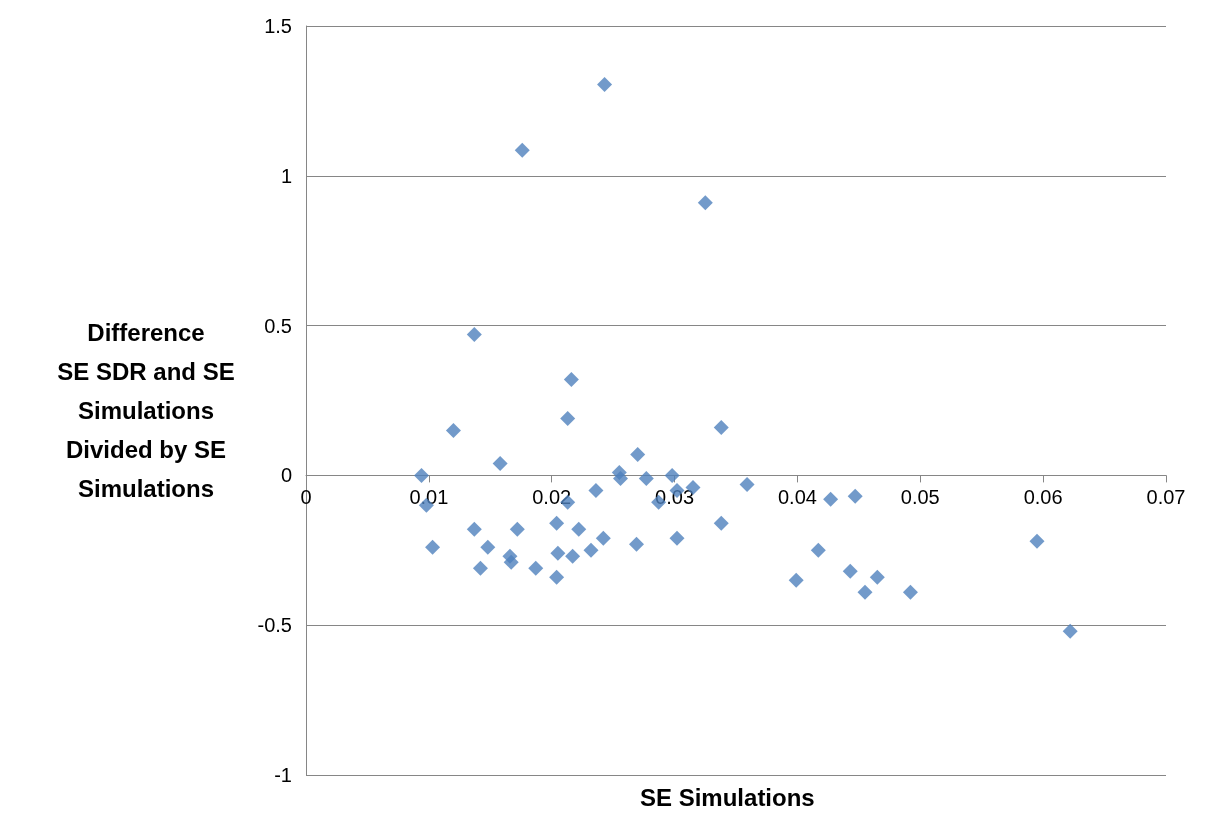 The image size is (1207, 833). What do you see at coordinates (727, 797) in the screenshot?
I see `x-axis-title: SE Simulations` at bounding box center [727, 797].